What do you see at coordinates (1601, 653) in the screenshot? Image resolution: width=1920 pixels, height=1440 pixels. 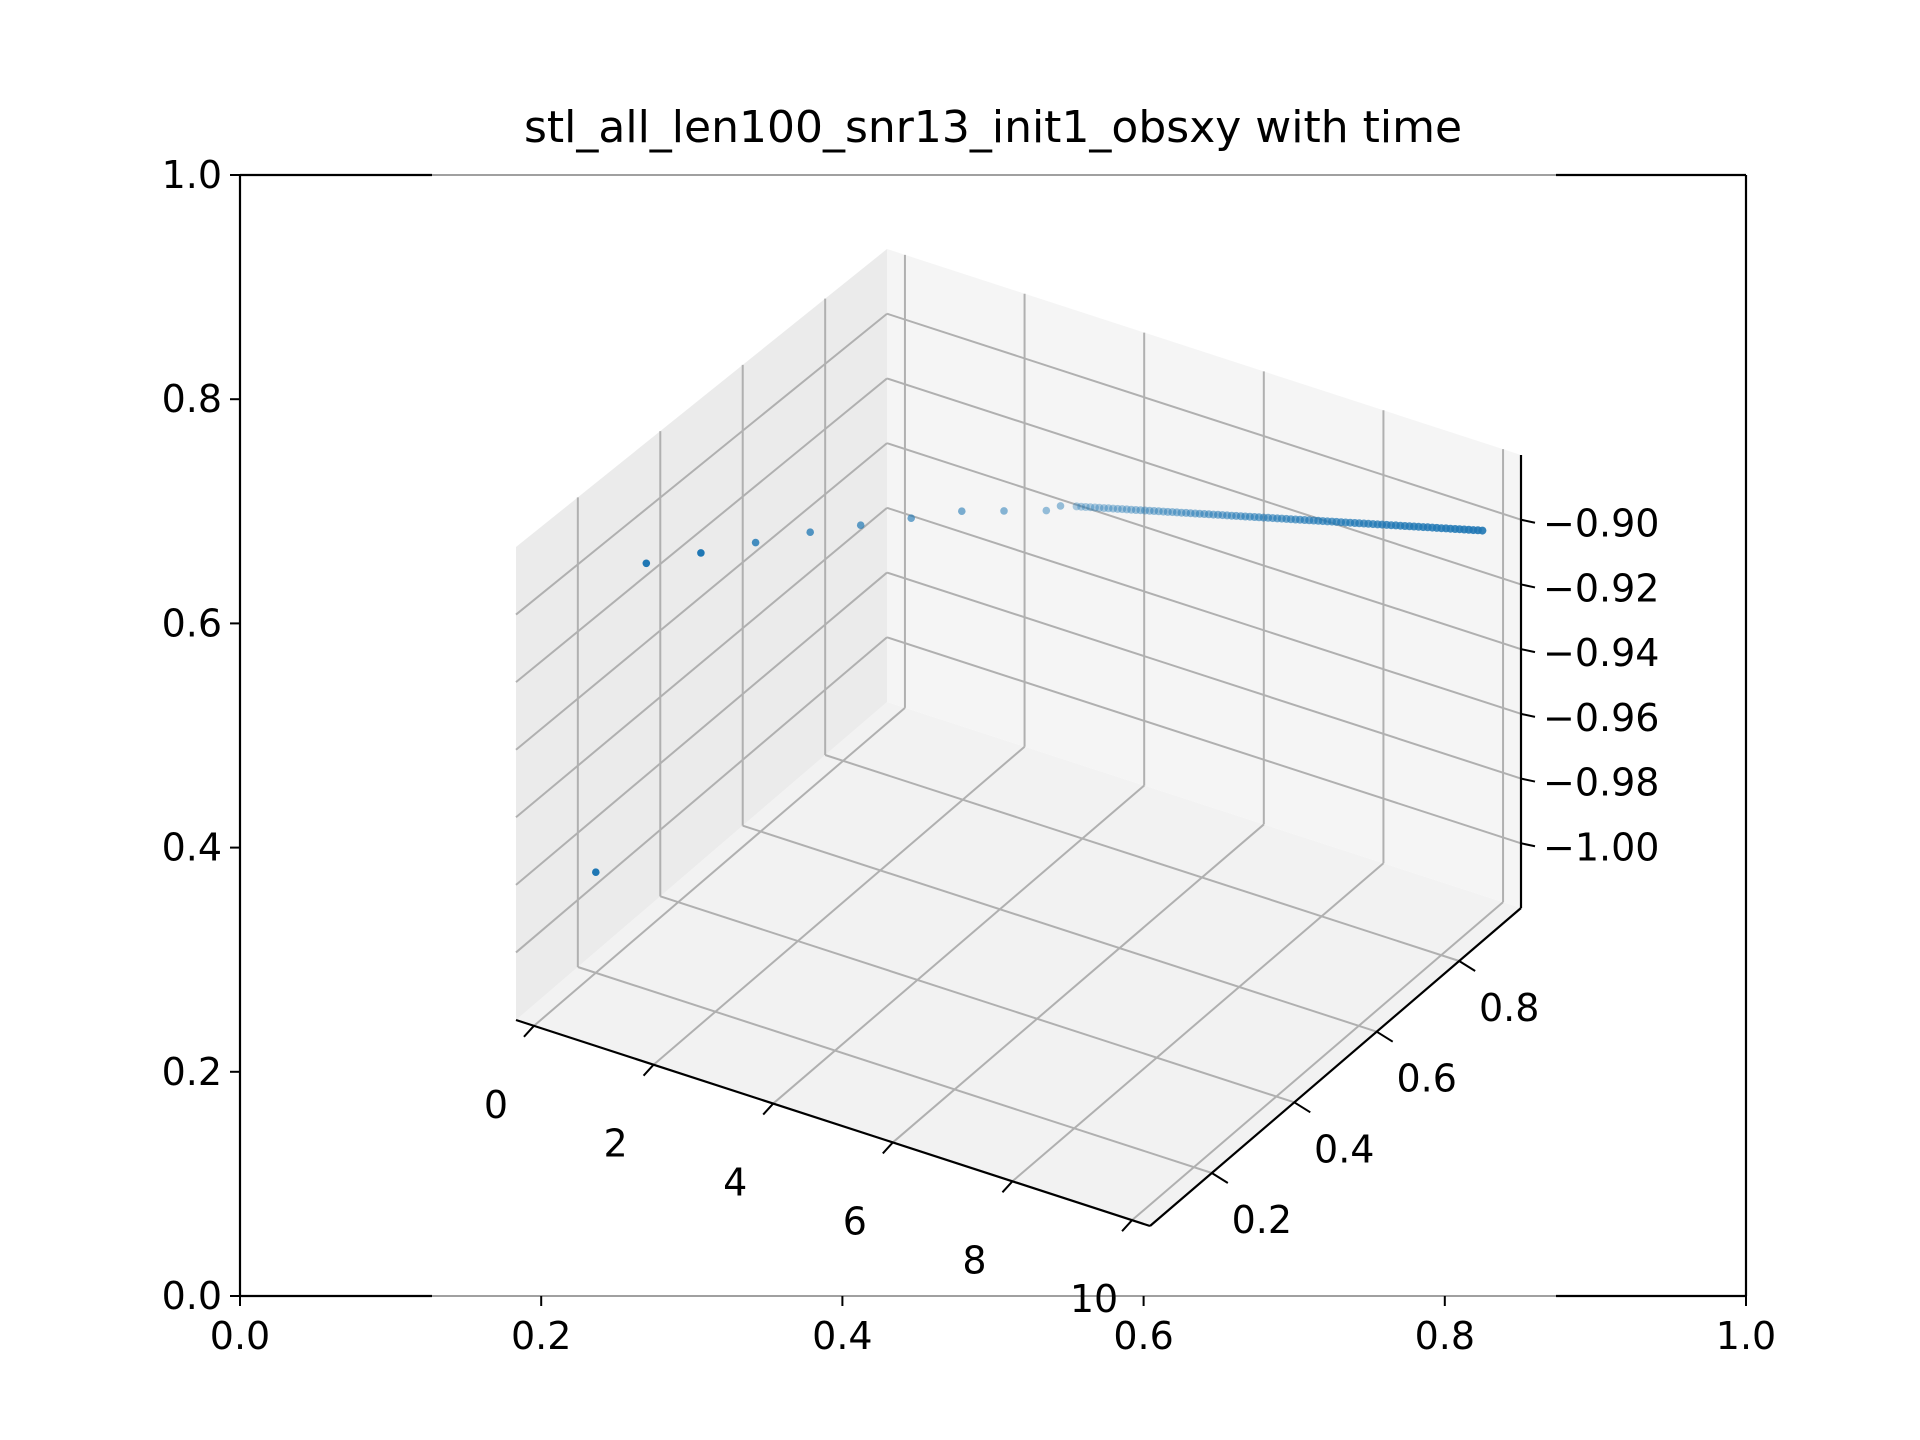 I see `z-tick-label: −0.94` at bounding box center [1601, 653].